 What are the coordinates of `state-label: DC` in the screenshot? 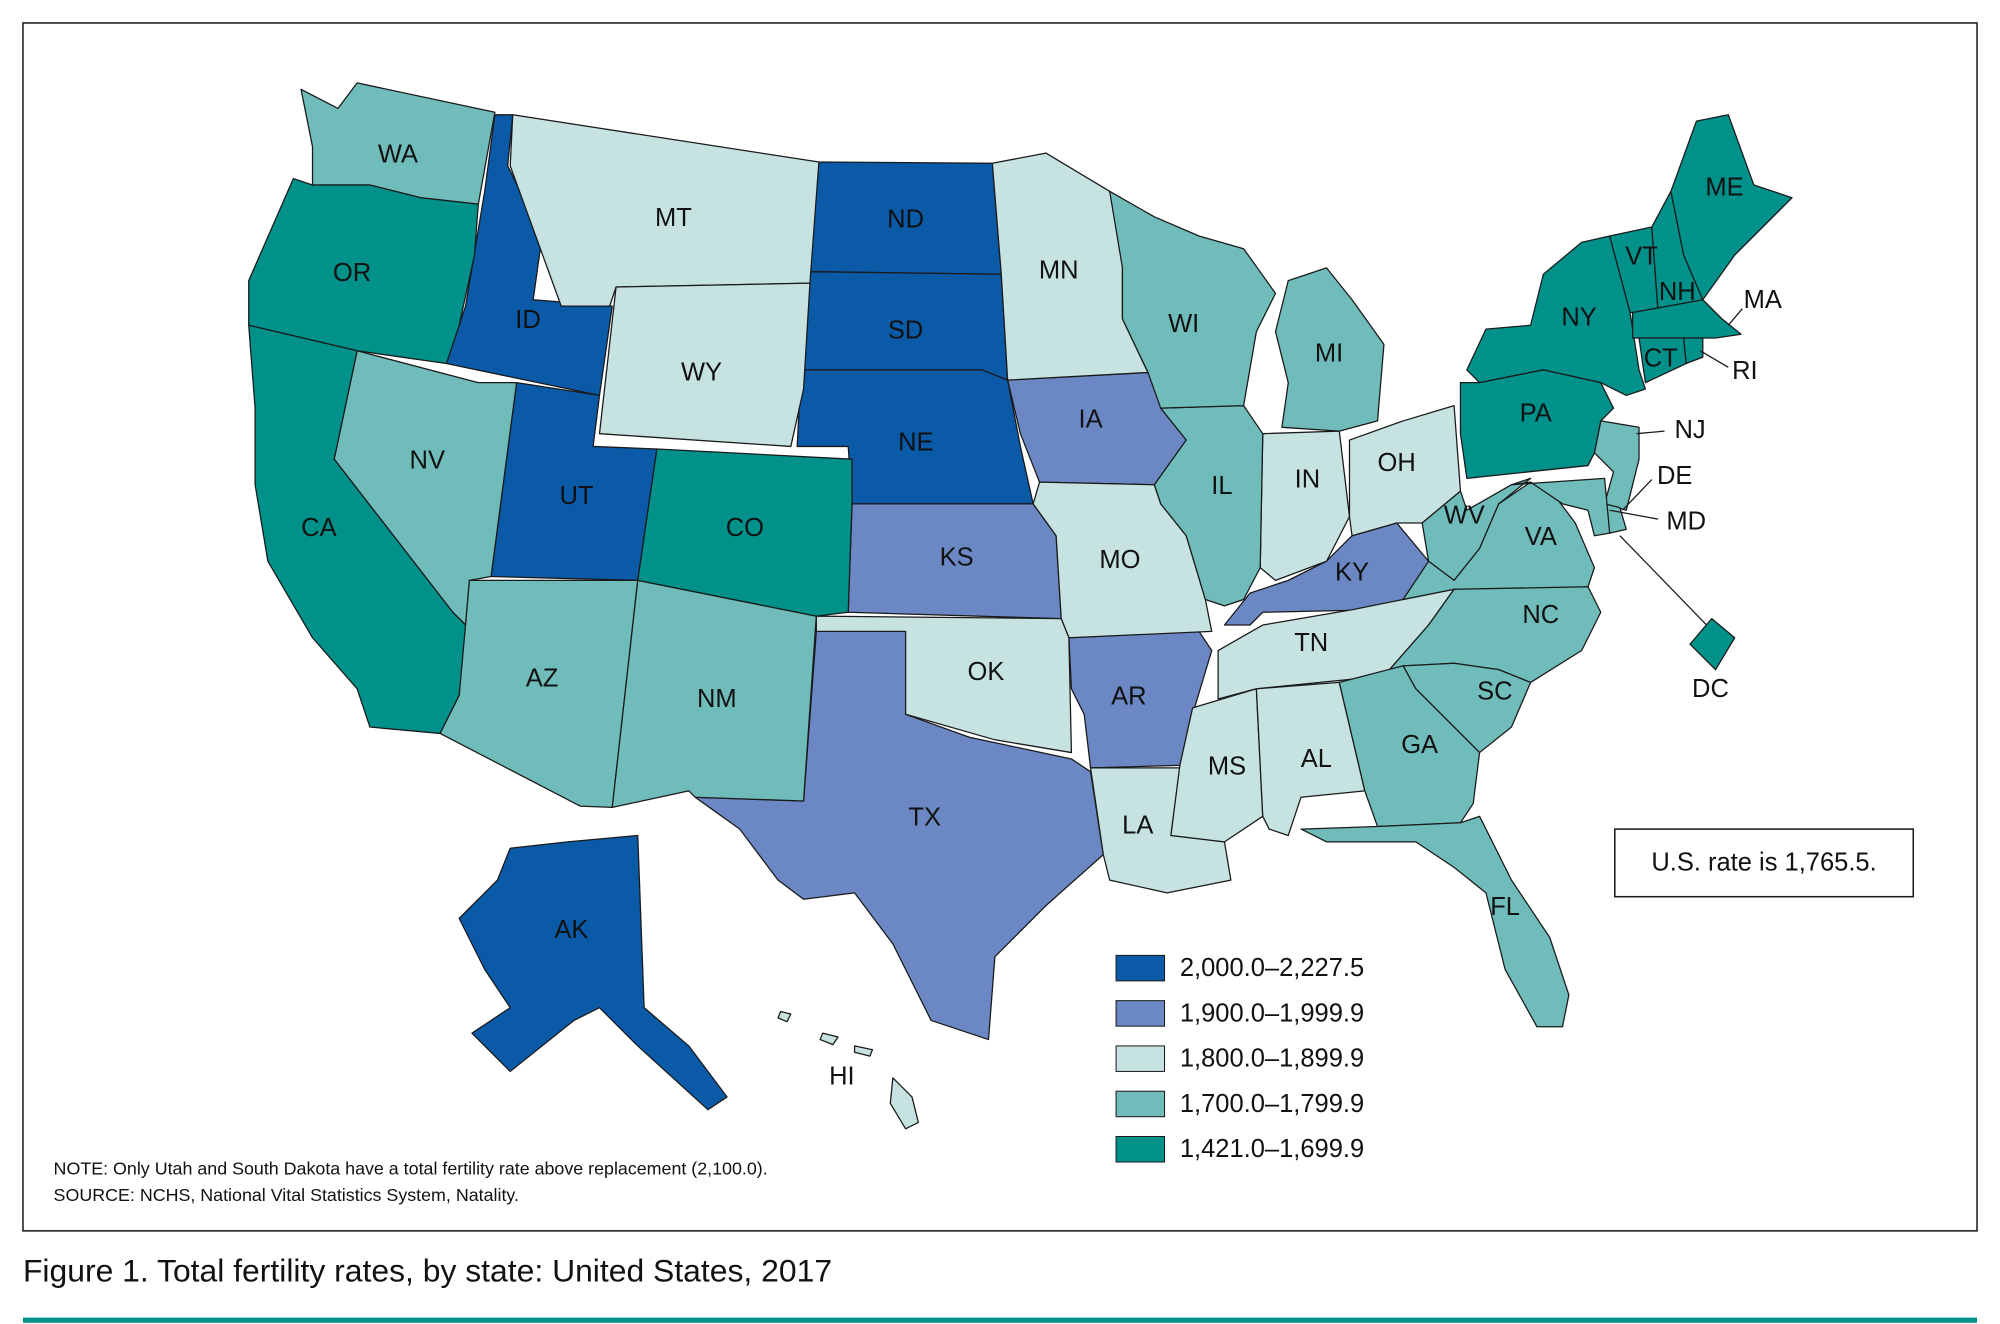 It's located at (1710, 689).